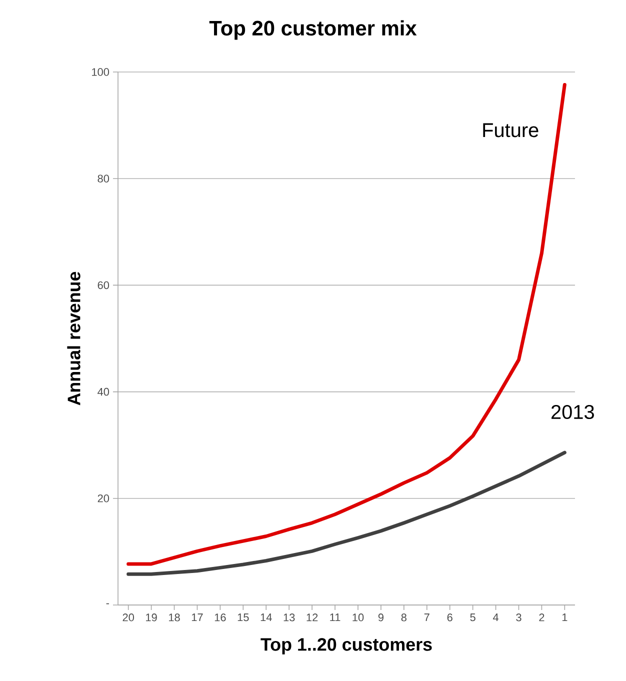  Describe the element at coordinates (128, 618) in the screenshot. I see `x-tick-label: 20` at that location.